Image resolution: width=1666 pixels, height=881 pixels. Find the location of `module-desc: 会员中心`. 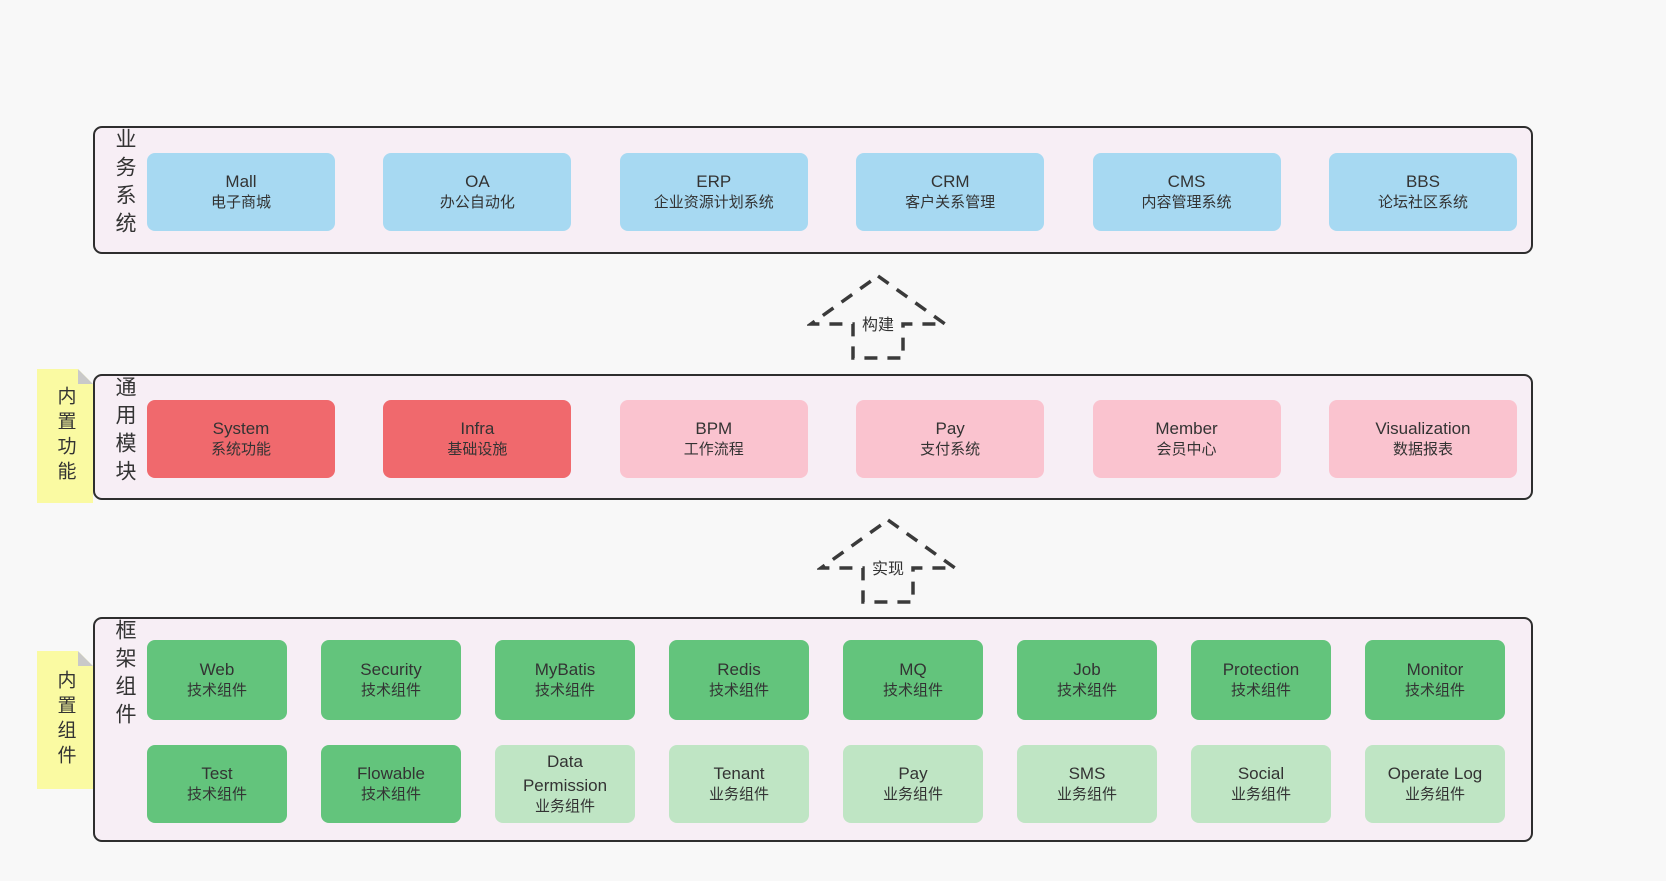

module-desc: 会员中心 is located at coordinates (1186, 450).